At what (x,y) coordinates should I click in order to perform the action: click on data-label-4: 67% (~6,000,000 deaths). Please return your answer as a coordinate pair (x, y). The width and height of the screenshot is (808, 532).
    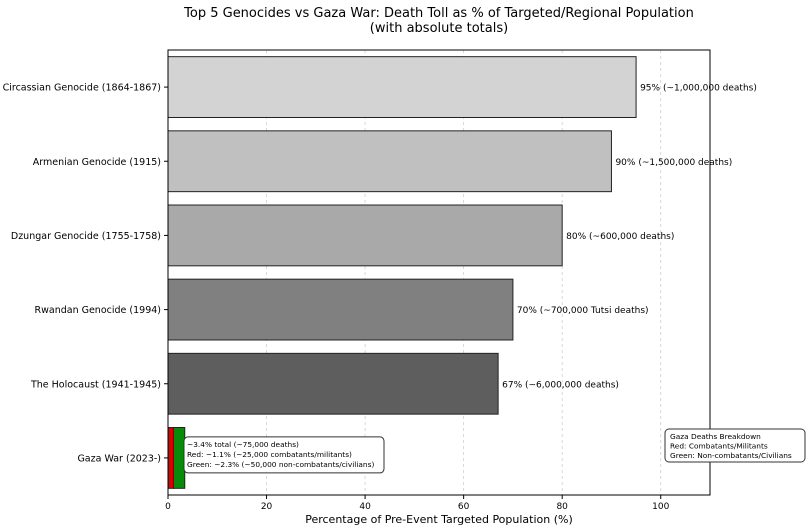
    Looking at the image, I should click on (560, 385).